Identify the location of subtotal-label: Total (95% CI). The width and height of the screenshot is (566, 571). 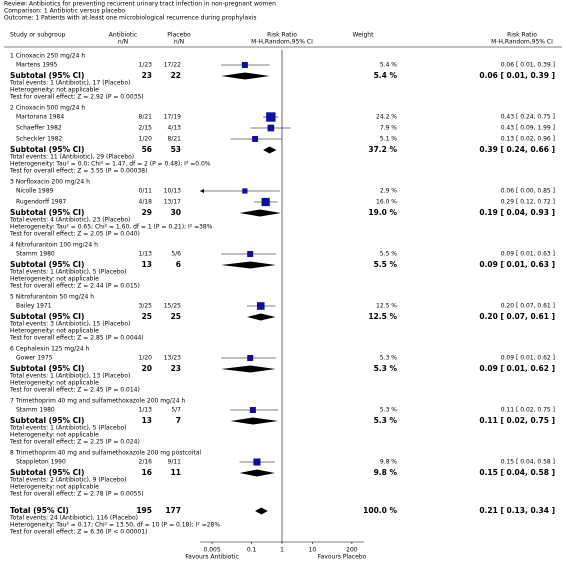
(39, 510).